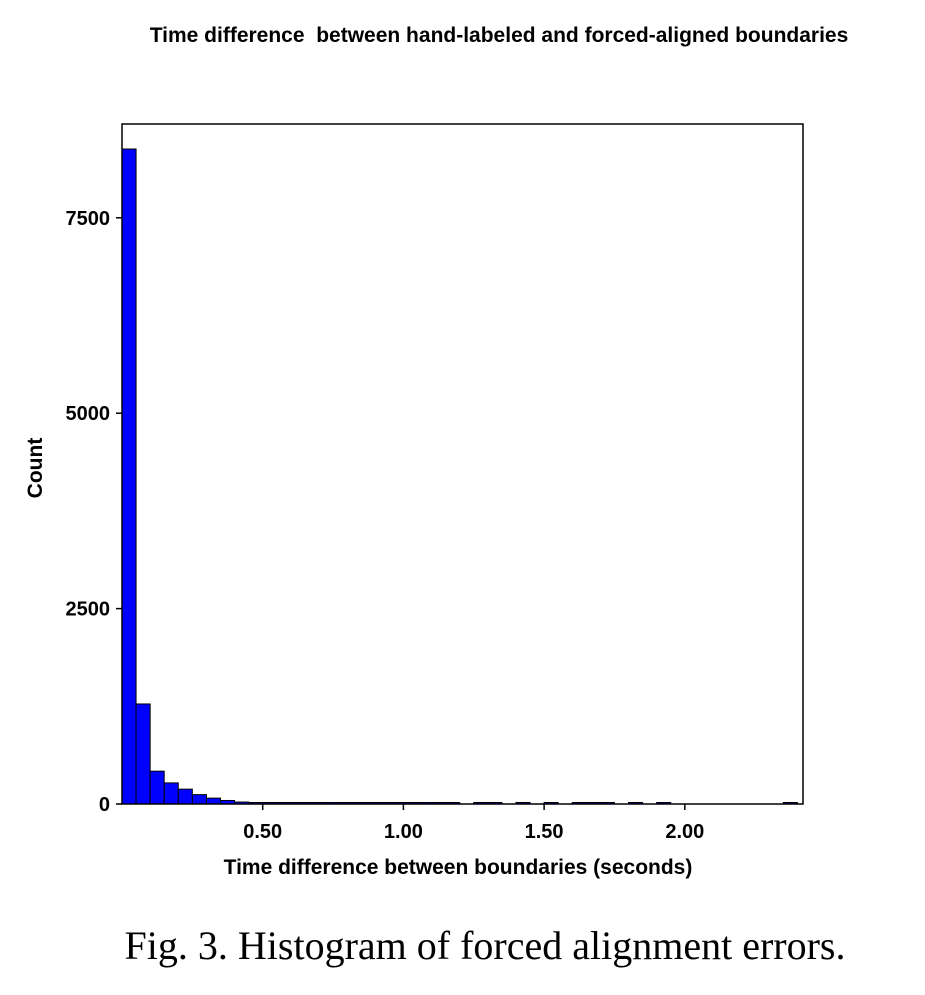 The image size is (925, 995). What do you see at coordinates (88, 219) in the screenshot?
I see `y-tick-label: 7500` at bounding box center [88, 219].